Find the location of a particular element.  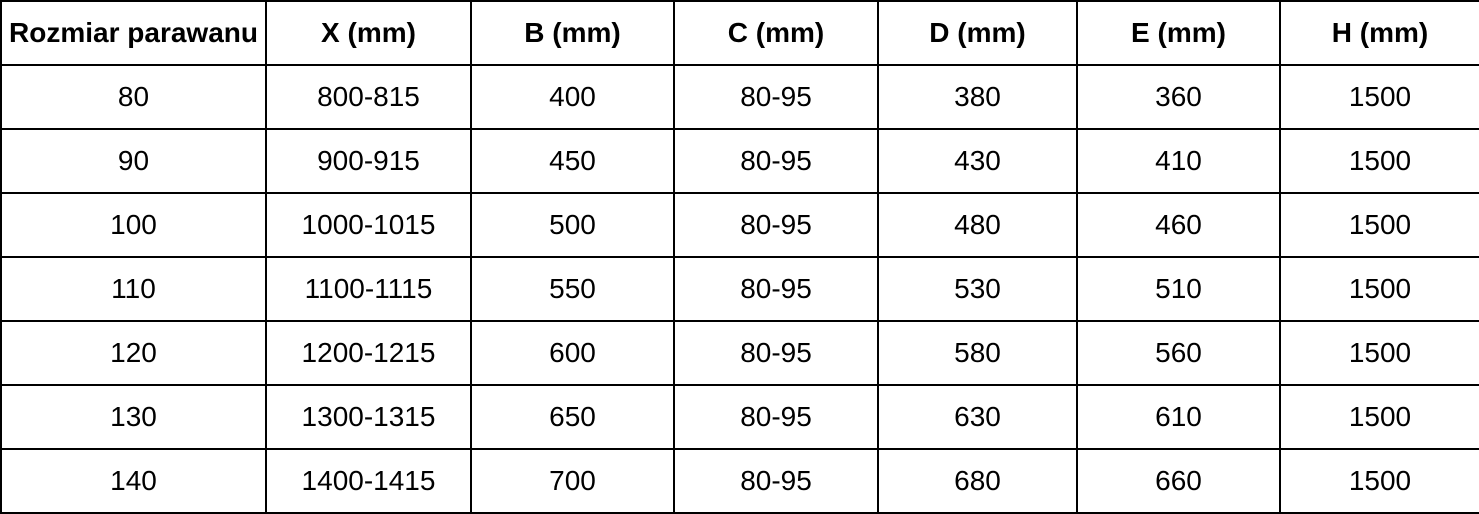

table-cell: 360 is located at coordinates (1178, 97).